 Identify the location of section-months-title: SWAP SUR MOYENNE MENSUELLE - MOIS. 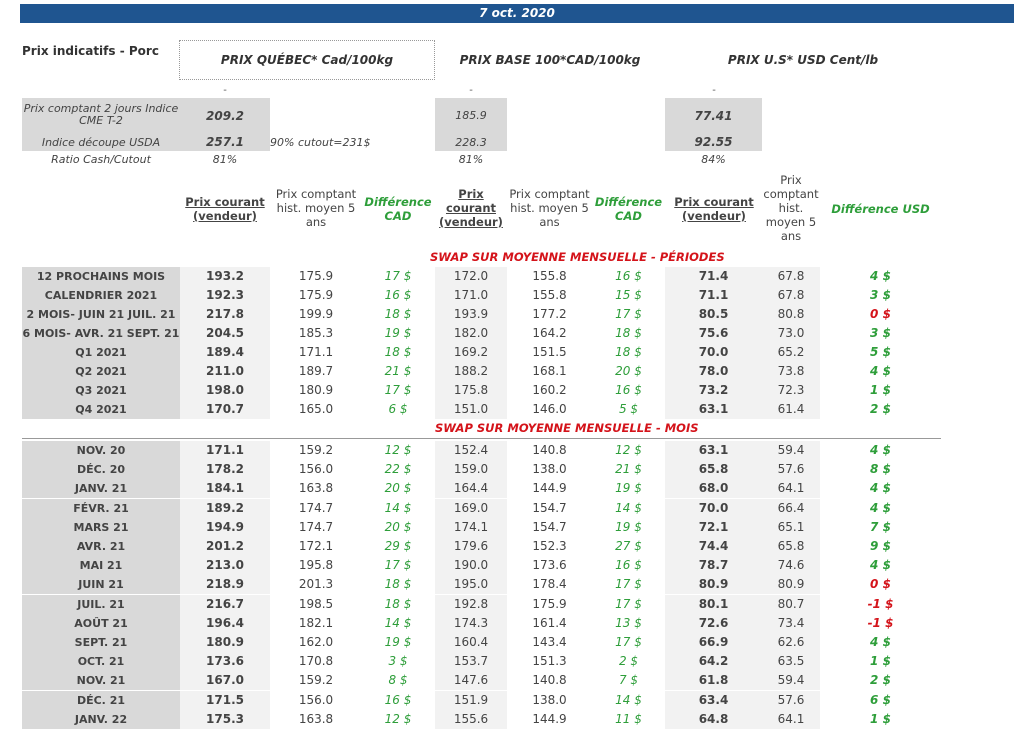
(567, 428).